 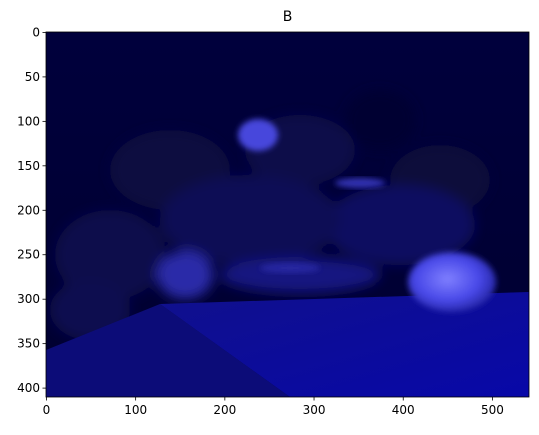 I want to click on x-tick-label: 400, so click(x=403, y=410).